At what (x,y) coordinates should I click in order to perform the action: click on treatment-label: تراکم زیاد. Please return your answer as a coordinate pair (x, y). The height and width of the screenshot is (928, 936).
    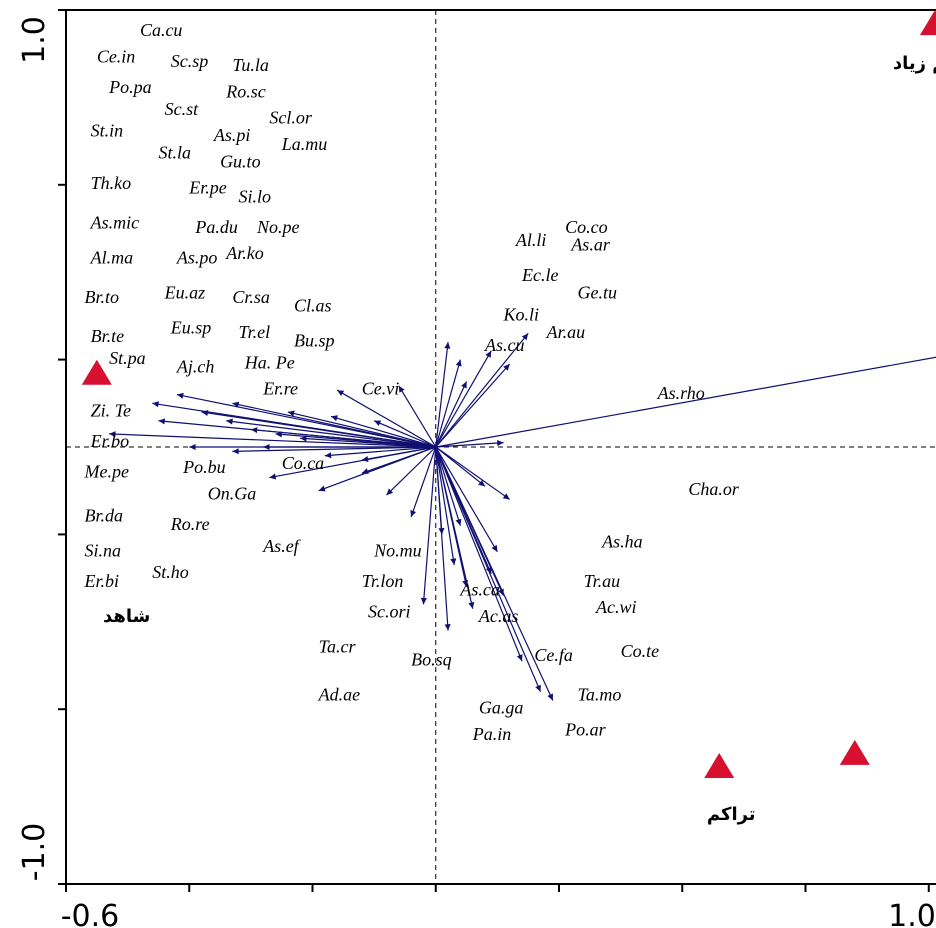
    Looking at the image, I should click on (914, 63).